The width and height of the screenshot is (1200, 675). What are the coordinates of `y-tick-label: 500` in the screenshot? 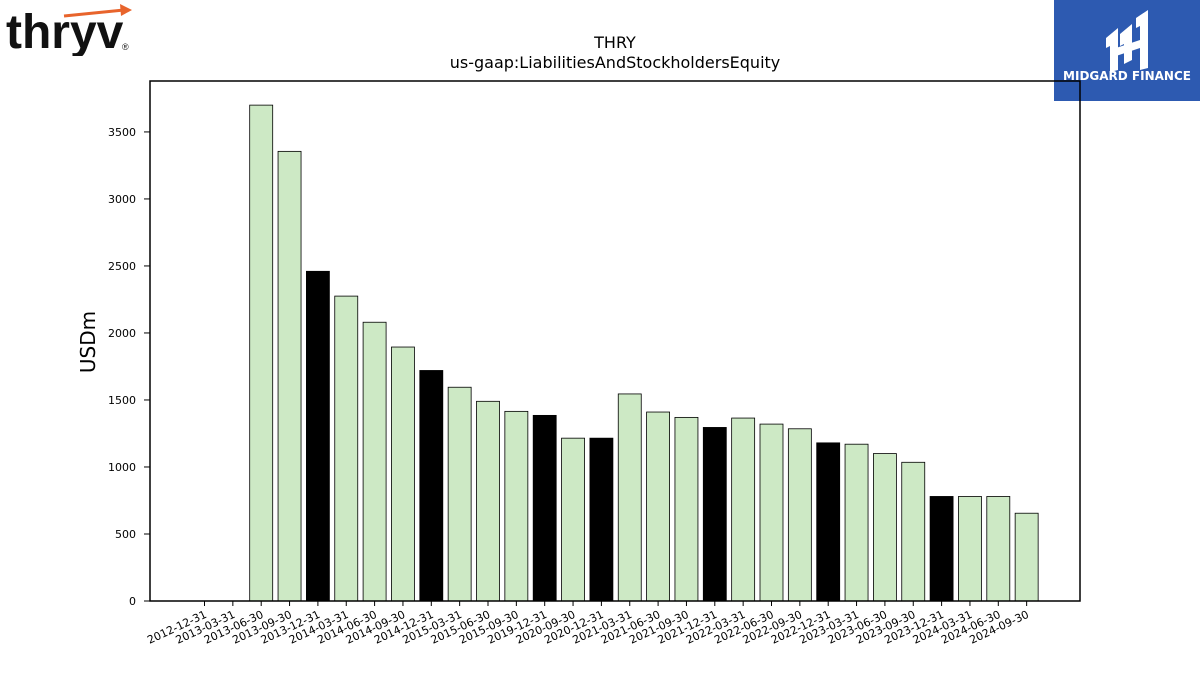 It's located at (125, 534).